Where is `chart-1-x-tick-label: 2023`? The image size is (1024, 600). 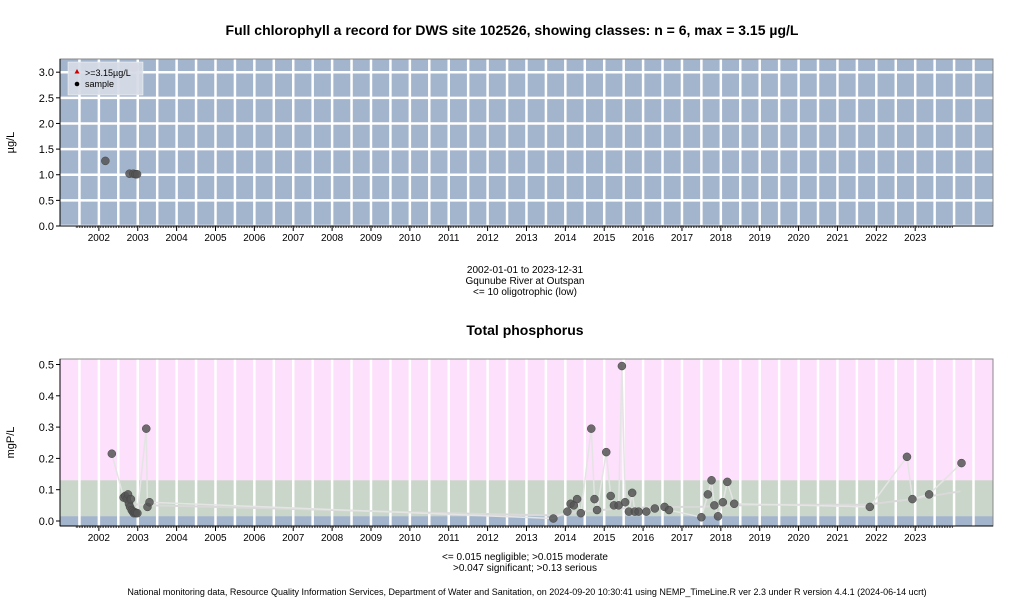 chart-1-x-tick-label: 2023 is located at coordinates (915, 238).